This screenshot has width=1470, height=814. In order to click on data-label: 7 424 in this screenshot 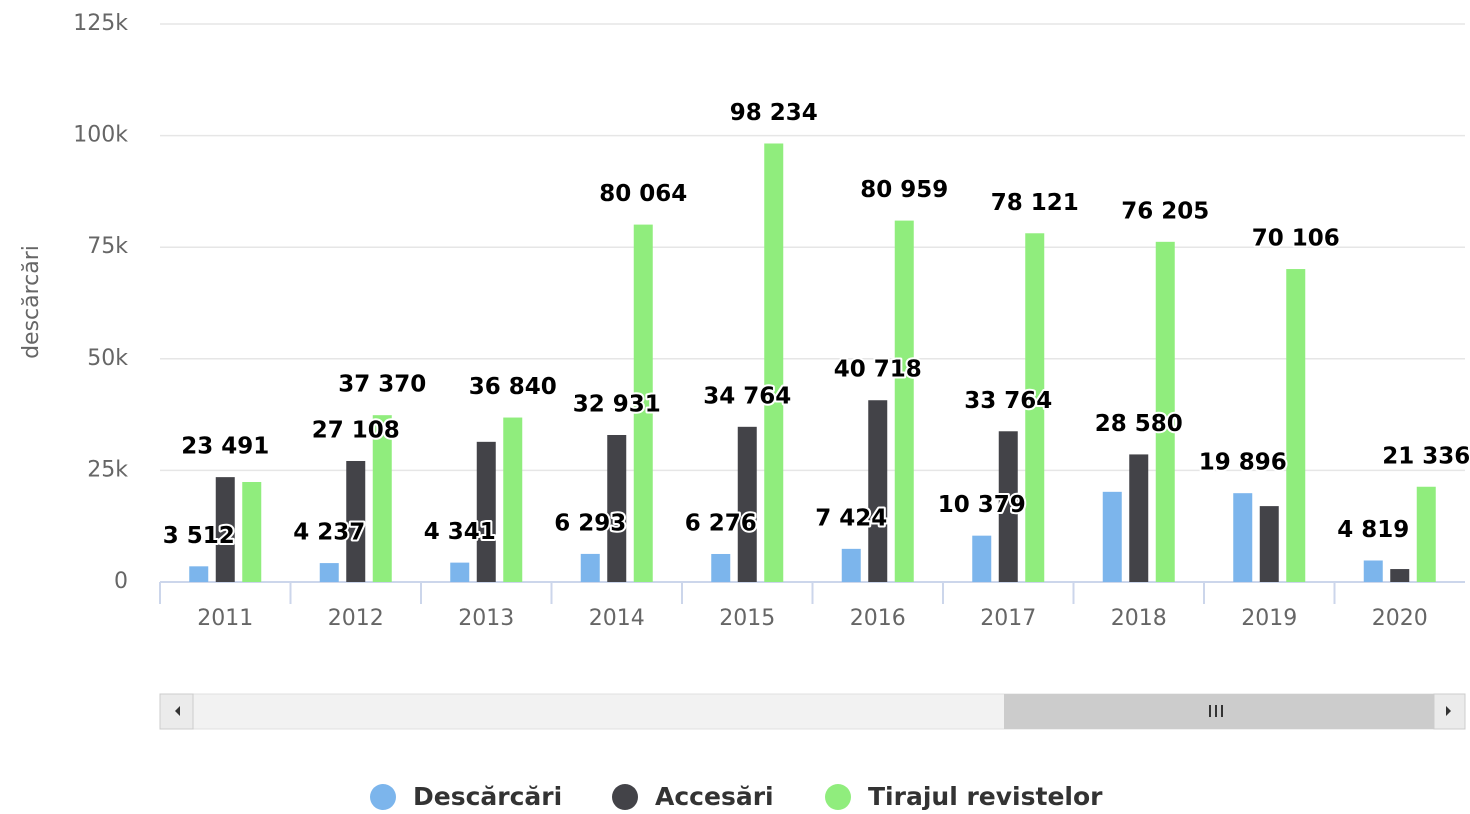, I will do `click(851, 518)`.